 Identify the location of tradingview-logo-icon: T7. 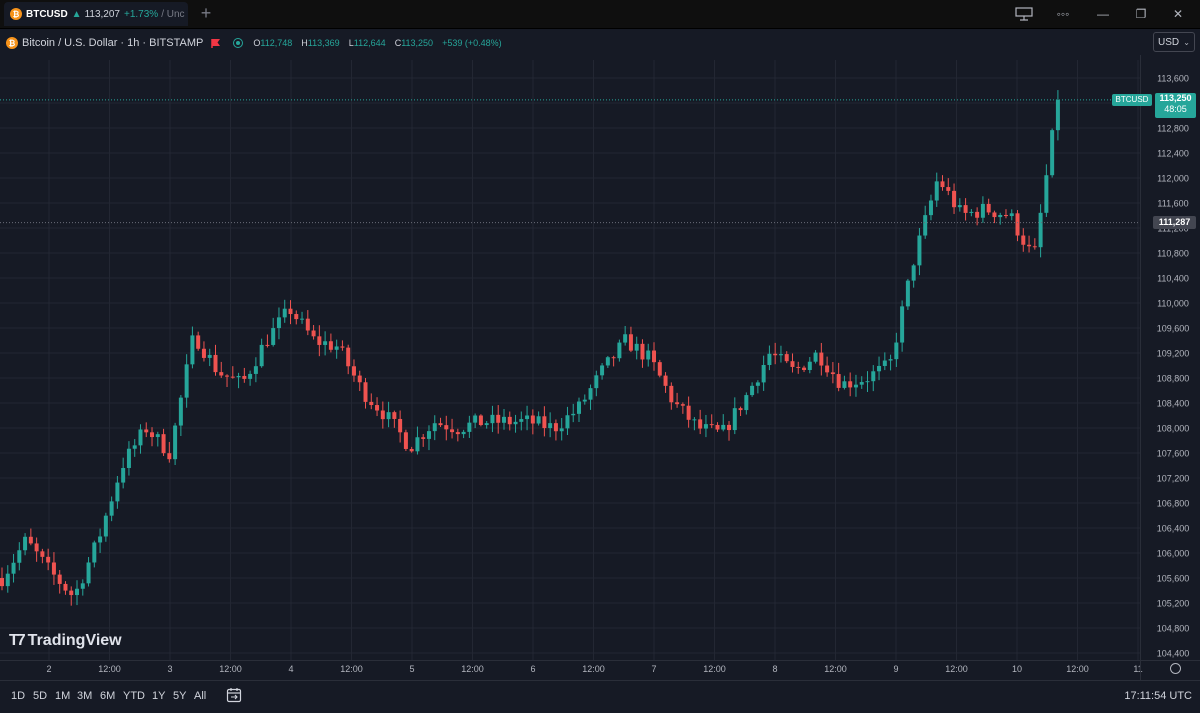
(17, 640).